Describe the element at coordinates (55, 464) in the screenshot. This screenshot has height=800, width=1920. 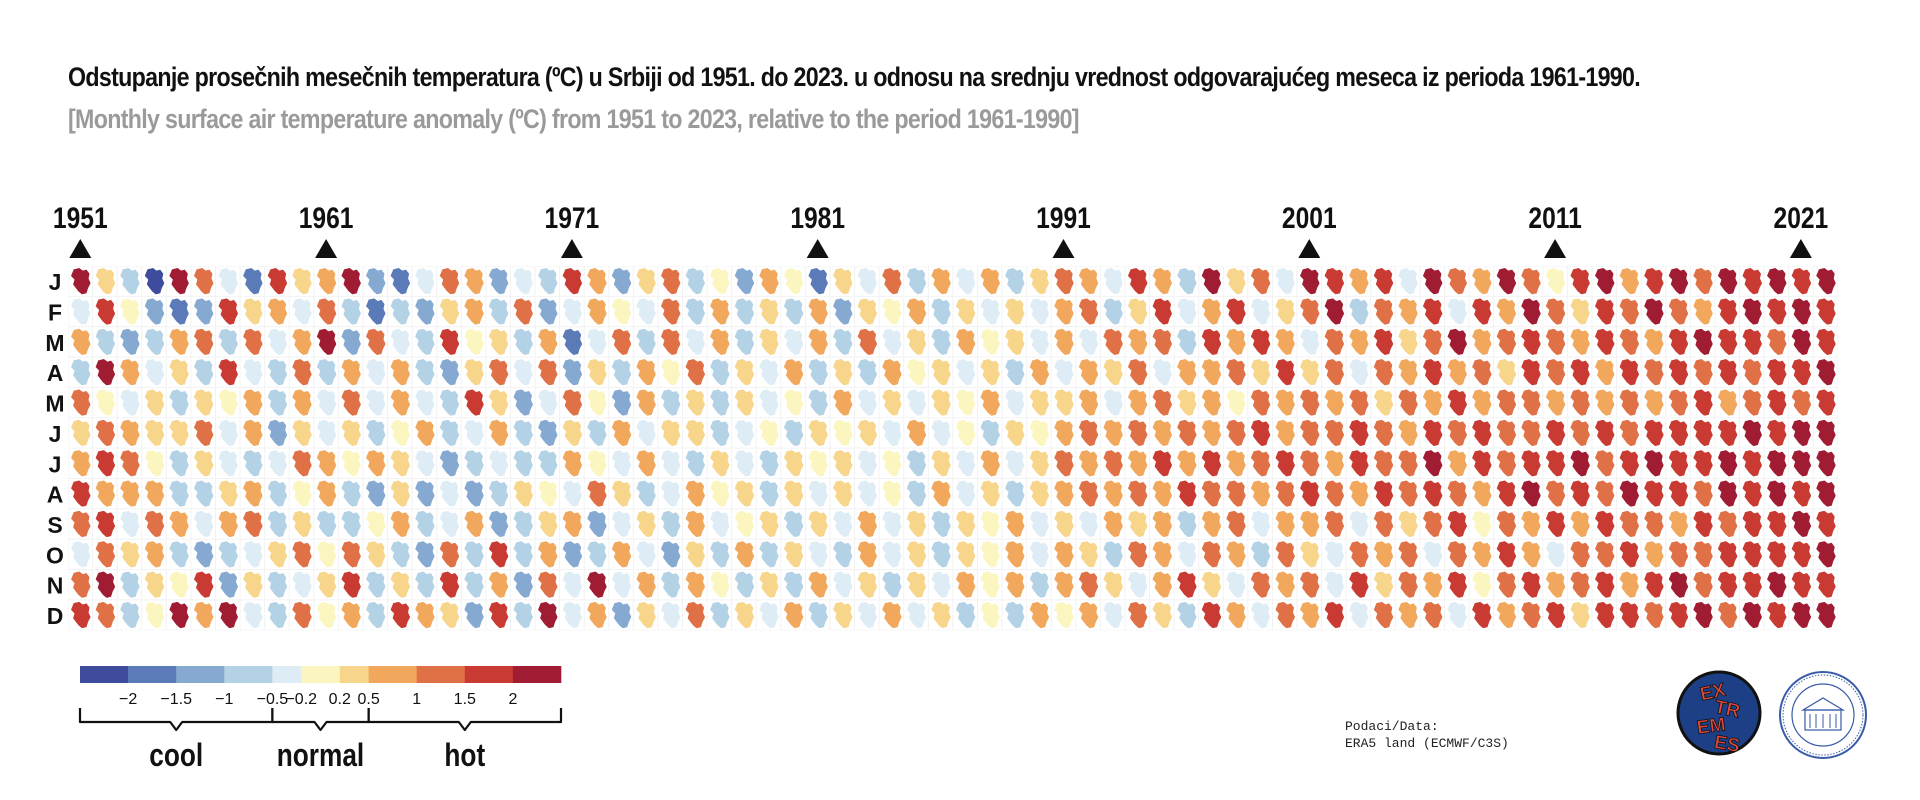
I see `month-label: J` at that location.